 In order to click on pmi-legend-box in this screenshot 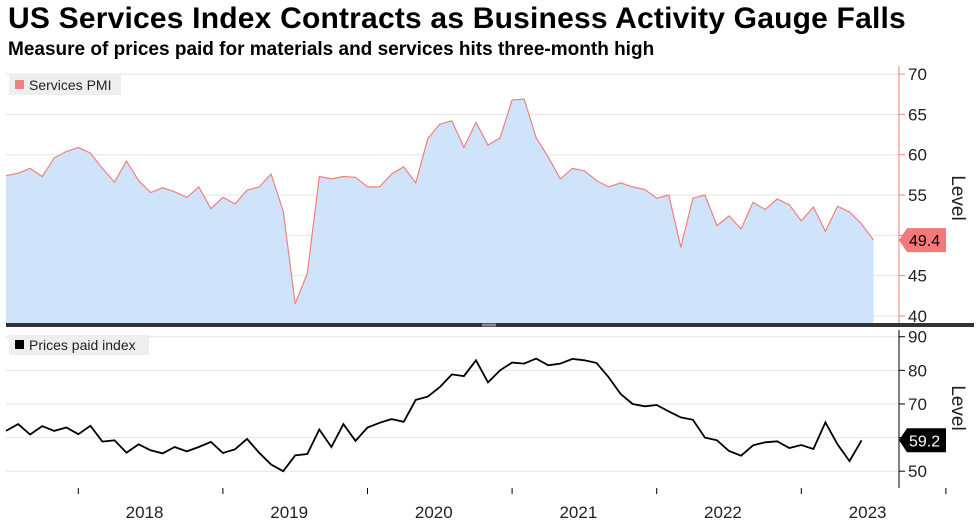, I will do `click(65, 85)`.